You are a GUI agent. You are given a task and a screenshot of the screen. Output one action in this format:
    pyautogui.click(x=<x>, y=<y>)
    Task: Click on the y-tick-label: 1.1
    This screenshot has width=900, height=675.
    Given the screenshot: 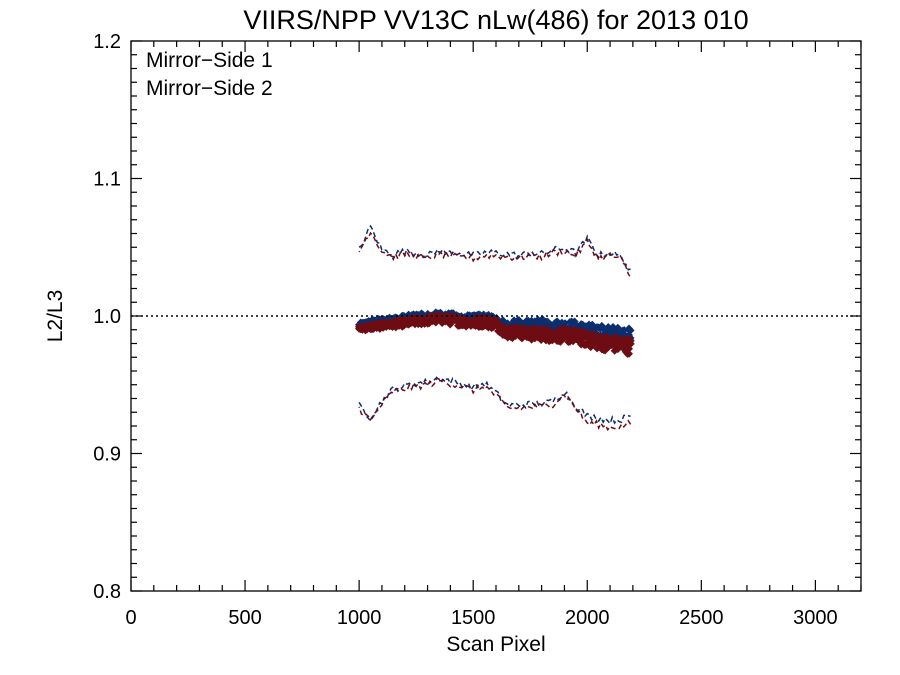 What is the action you would take?
    pyautogui.click(x=107, y=180)
    